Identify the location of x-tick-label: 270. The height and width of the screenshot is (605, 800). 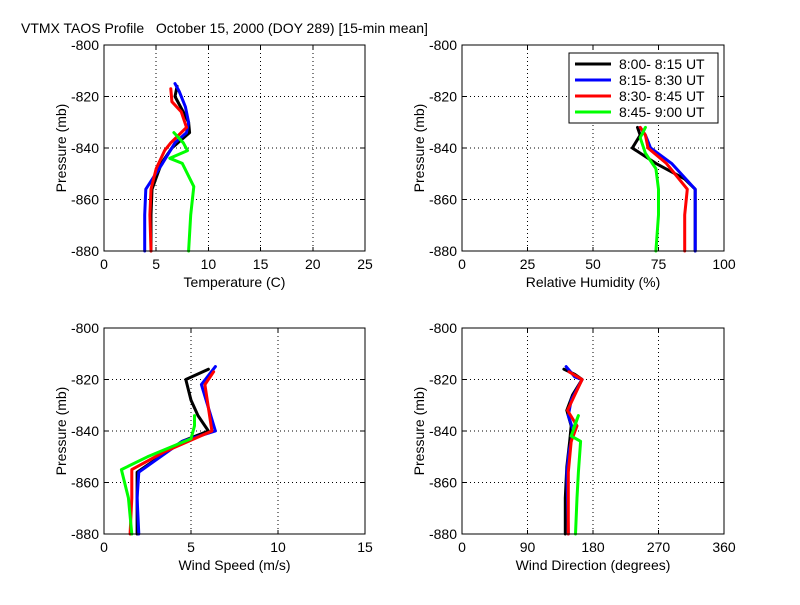
(659, 547).